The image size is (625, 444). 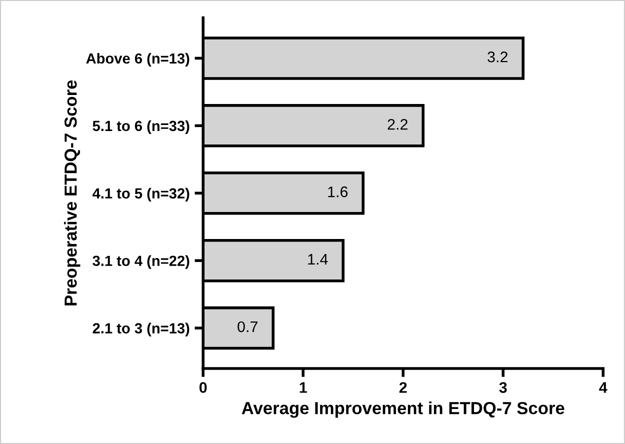 What do you see at coordinates (318, 259) in the screenshot?
I see `data-label: 1.4` at bounding box center [318, 259].